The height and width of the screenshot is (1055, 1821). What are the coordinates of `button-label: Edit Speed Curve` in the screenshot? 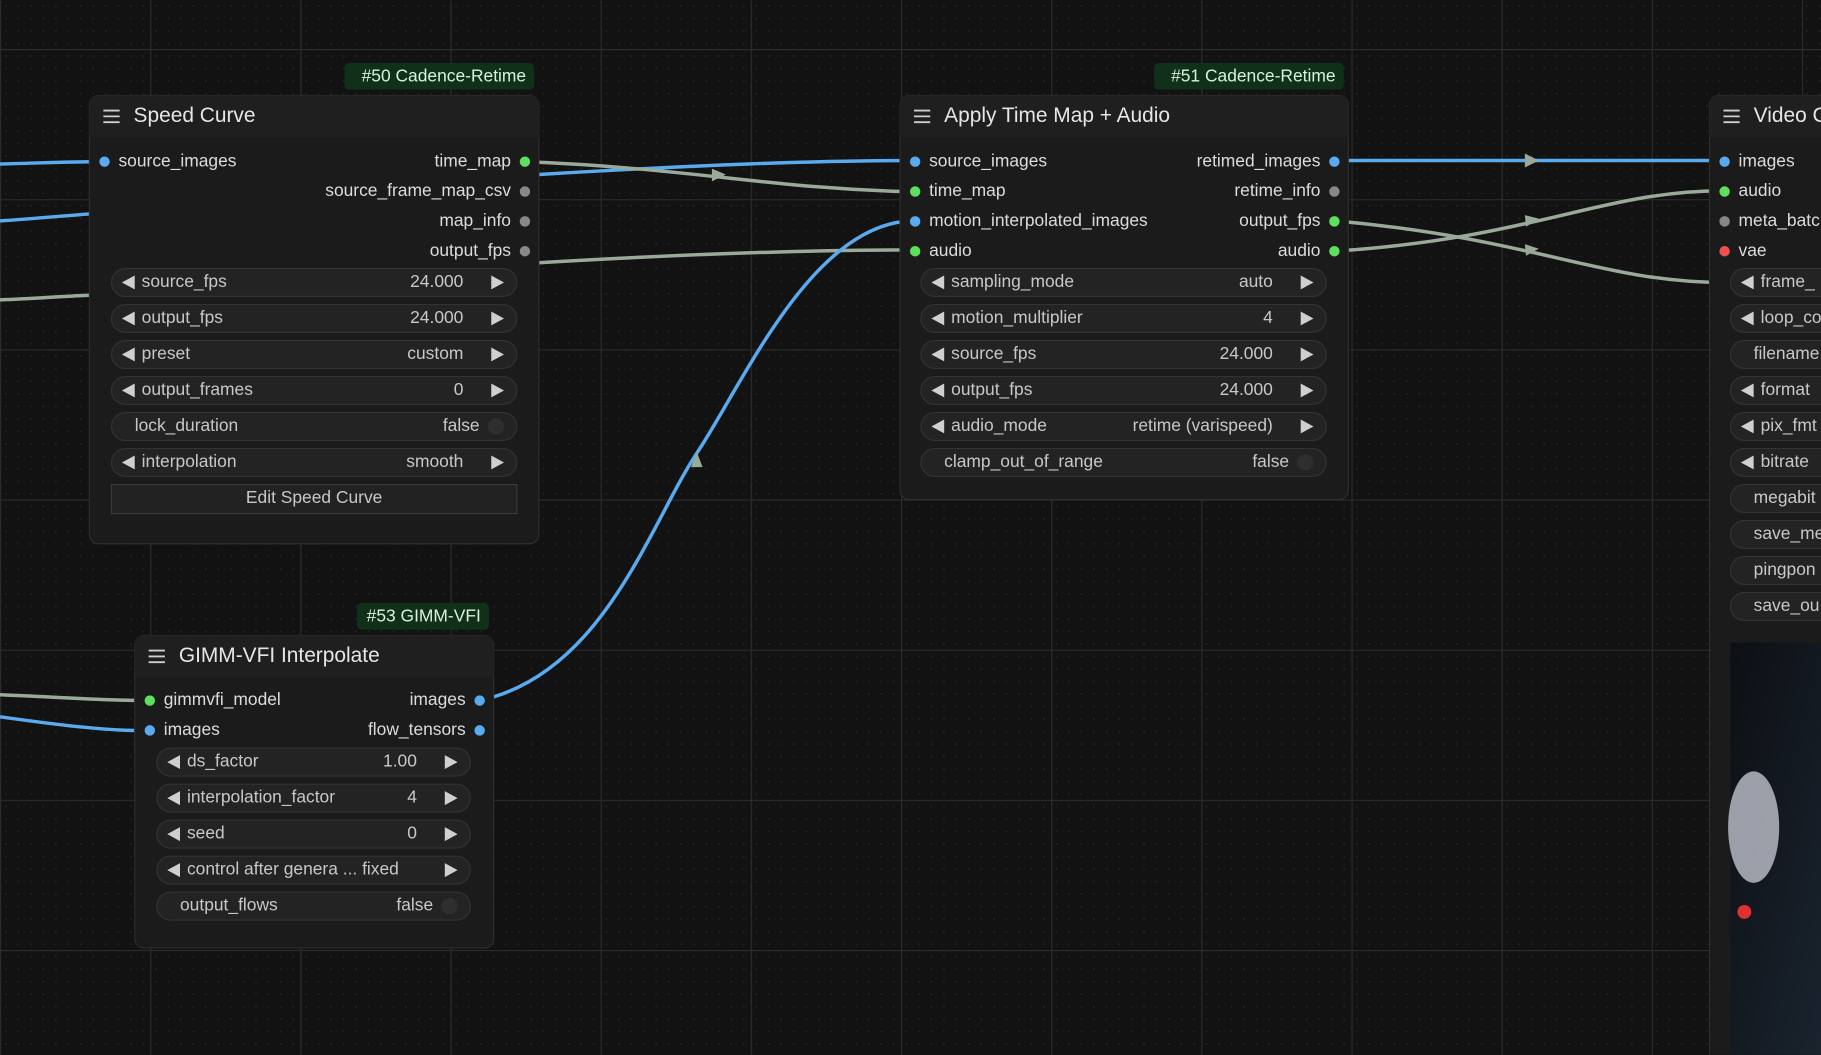 It's located at (314, 497).